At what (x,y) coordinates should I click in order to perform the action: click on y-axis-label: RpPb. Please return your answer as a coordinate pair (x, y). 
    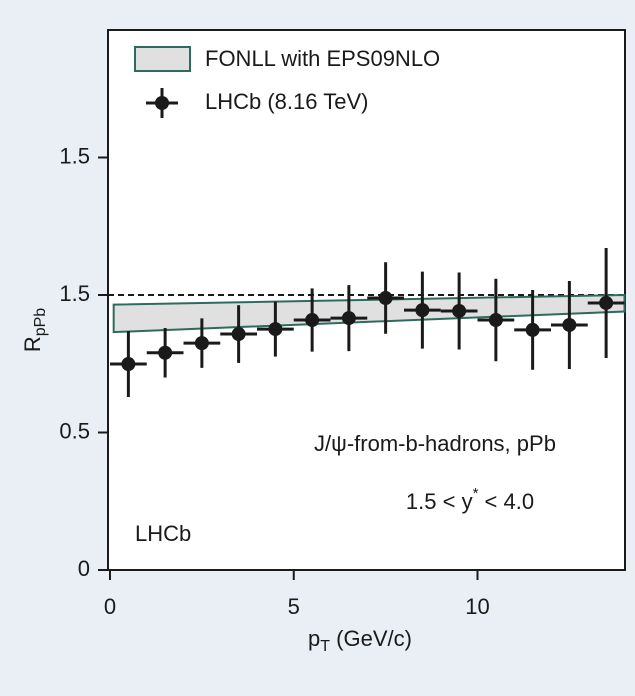
    Looking at the image, I should click on (34, 330).